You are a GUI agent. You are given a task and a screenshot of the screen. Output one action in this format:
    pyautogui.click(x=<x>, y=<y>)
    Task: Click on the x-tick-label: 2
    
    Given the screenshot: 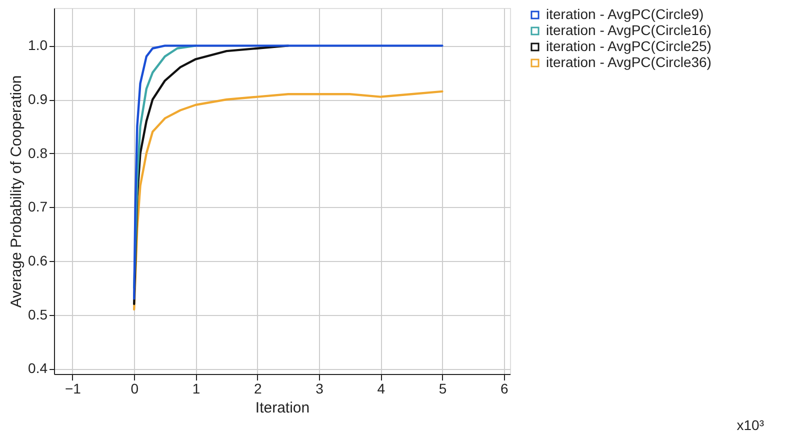 What is the action you would take?
    pyautogui.click(x=258, y=388)
    